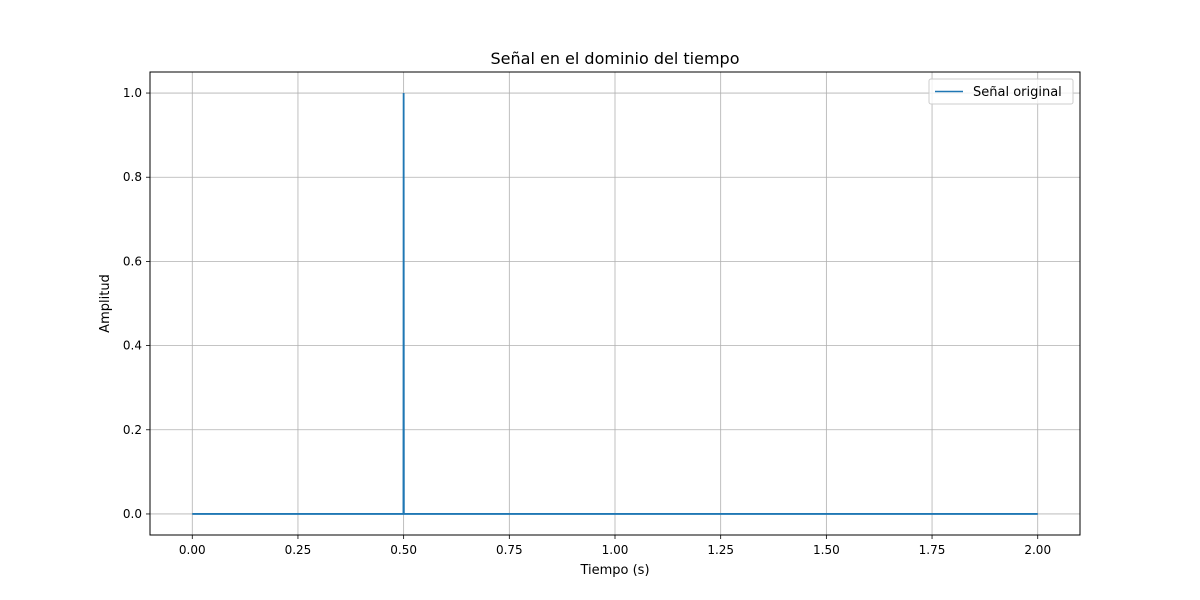 The image size is (1200, 600). Describe the element at coordinates (509, 550) in the screenshot. I see `x-tick-label: 0.75` at that location.